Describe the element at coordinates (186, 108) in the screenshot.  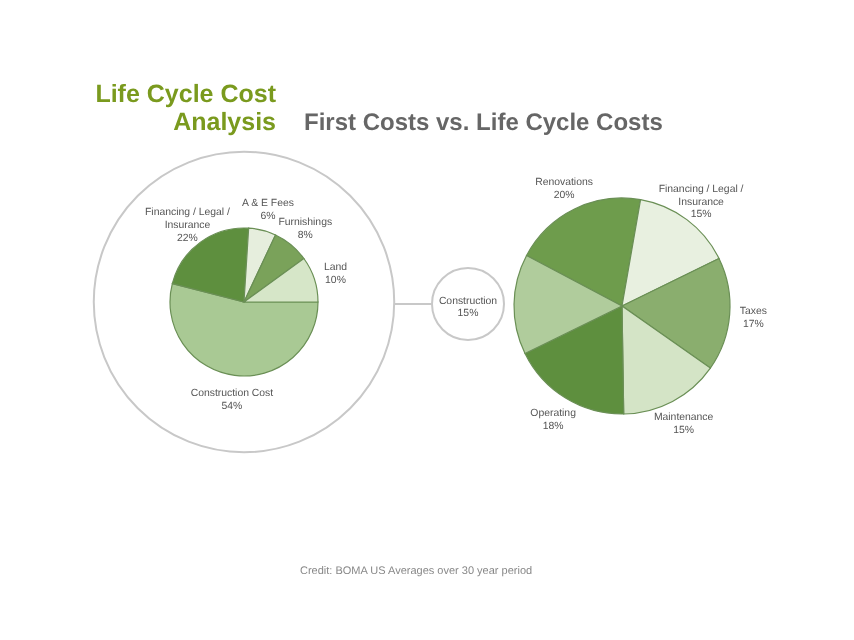
I see `chart-title: Life Cycle Cost Analysis` at that location.